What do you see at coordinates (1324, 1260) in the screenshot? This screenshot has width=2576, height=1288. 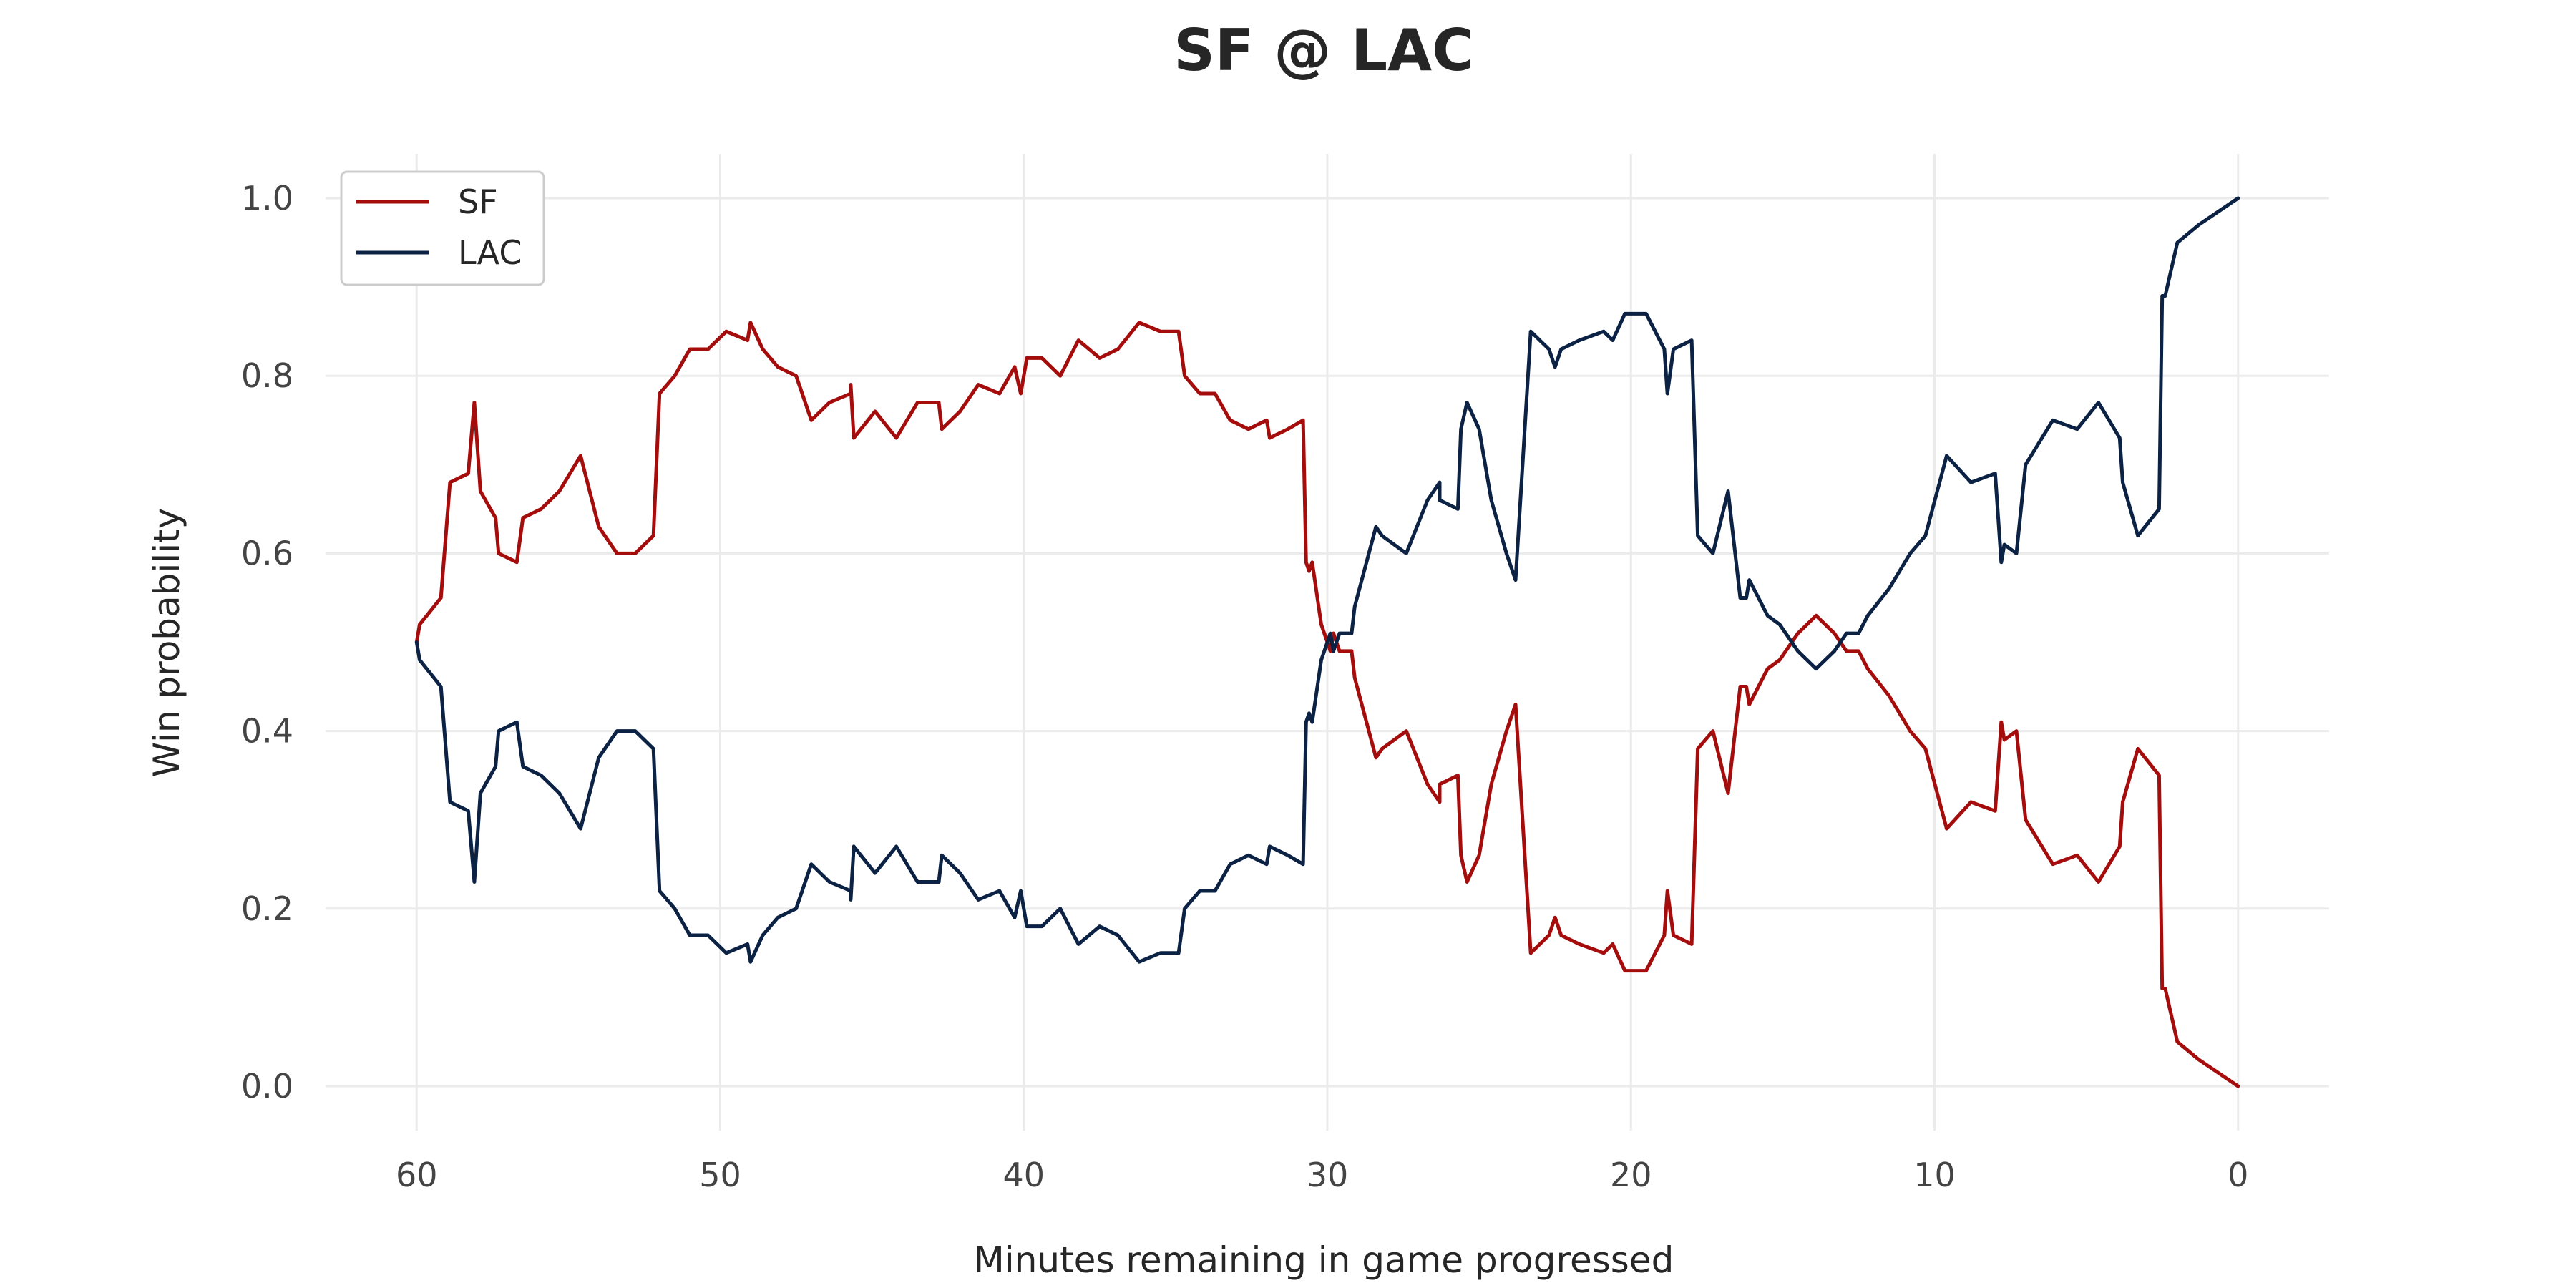 I see `x-axis-label: Minutes remaining in game progressed` at bounding box center [1324, 1260].